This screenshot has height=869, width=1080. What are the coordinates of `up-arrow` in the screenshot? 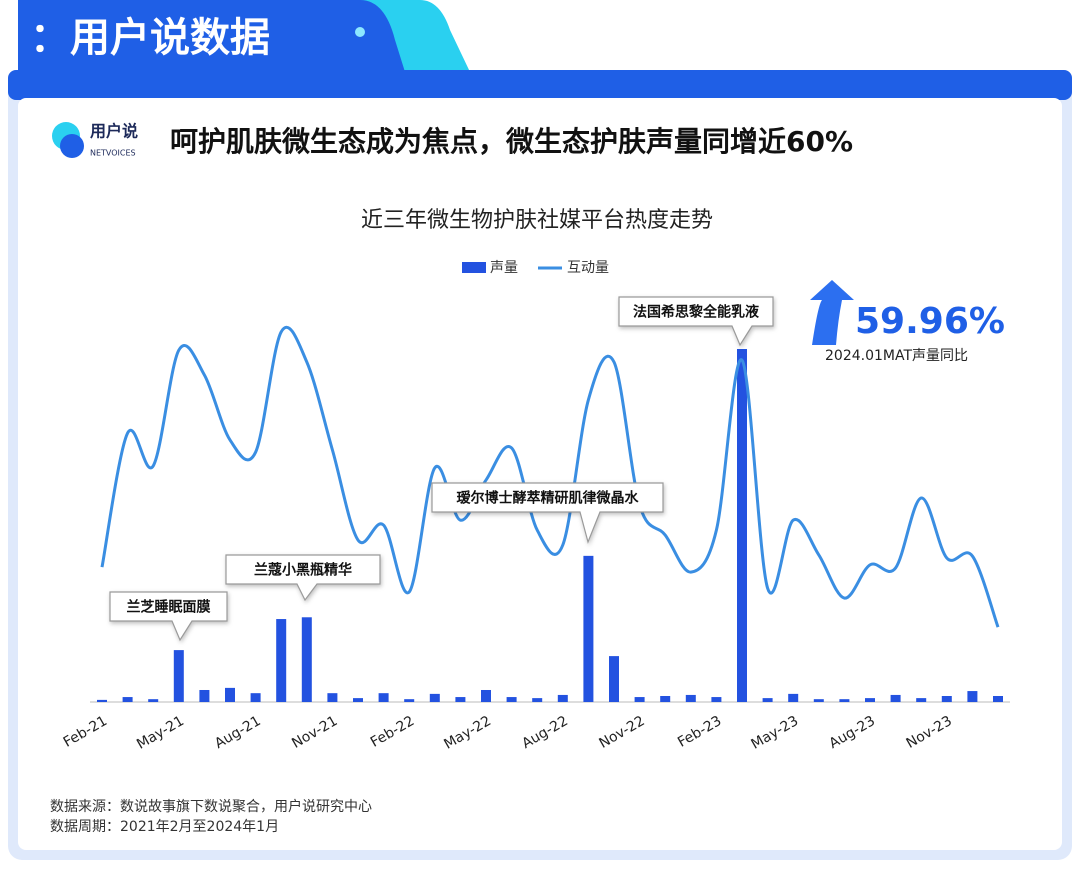 It's located at (832, 312).